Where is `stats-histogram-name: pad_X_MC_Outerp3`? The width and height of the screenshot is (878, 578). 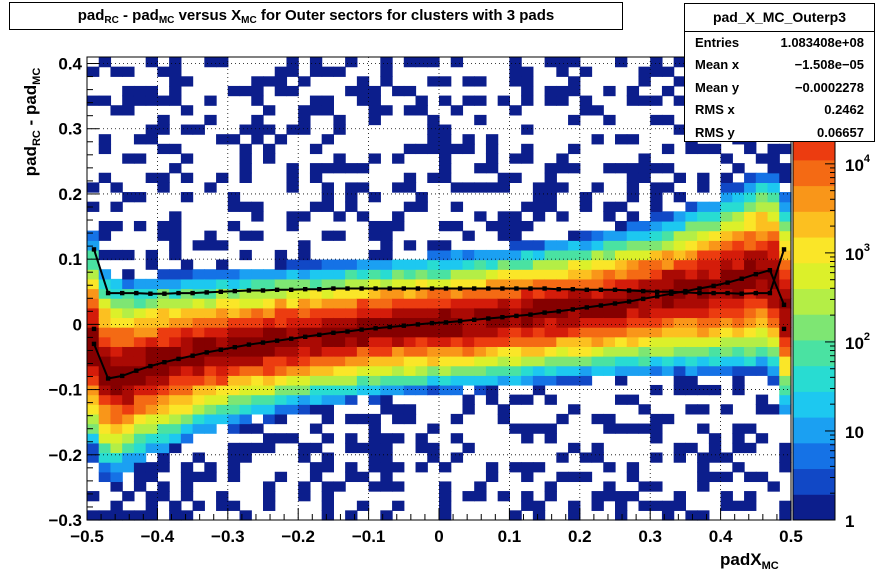
stats-histogram-name: pad_X_MC_Outerp3 is located at coordinates (779, 18).